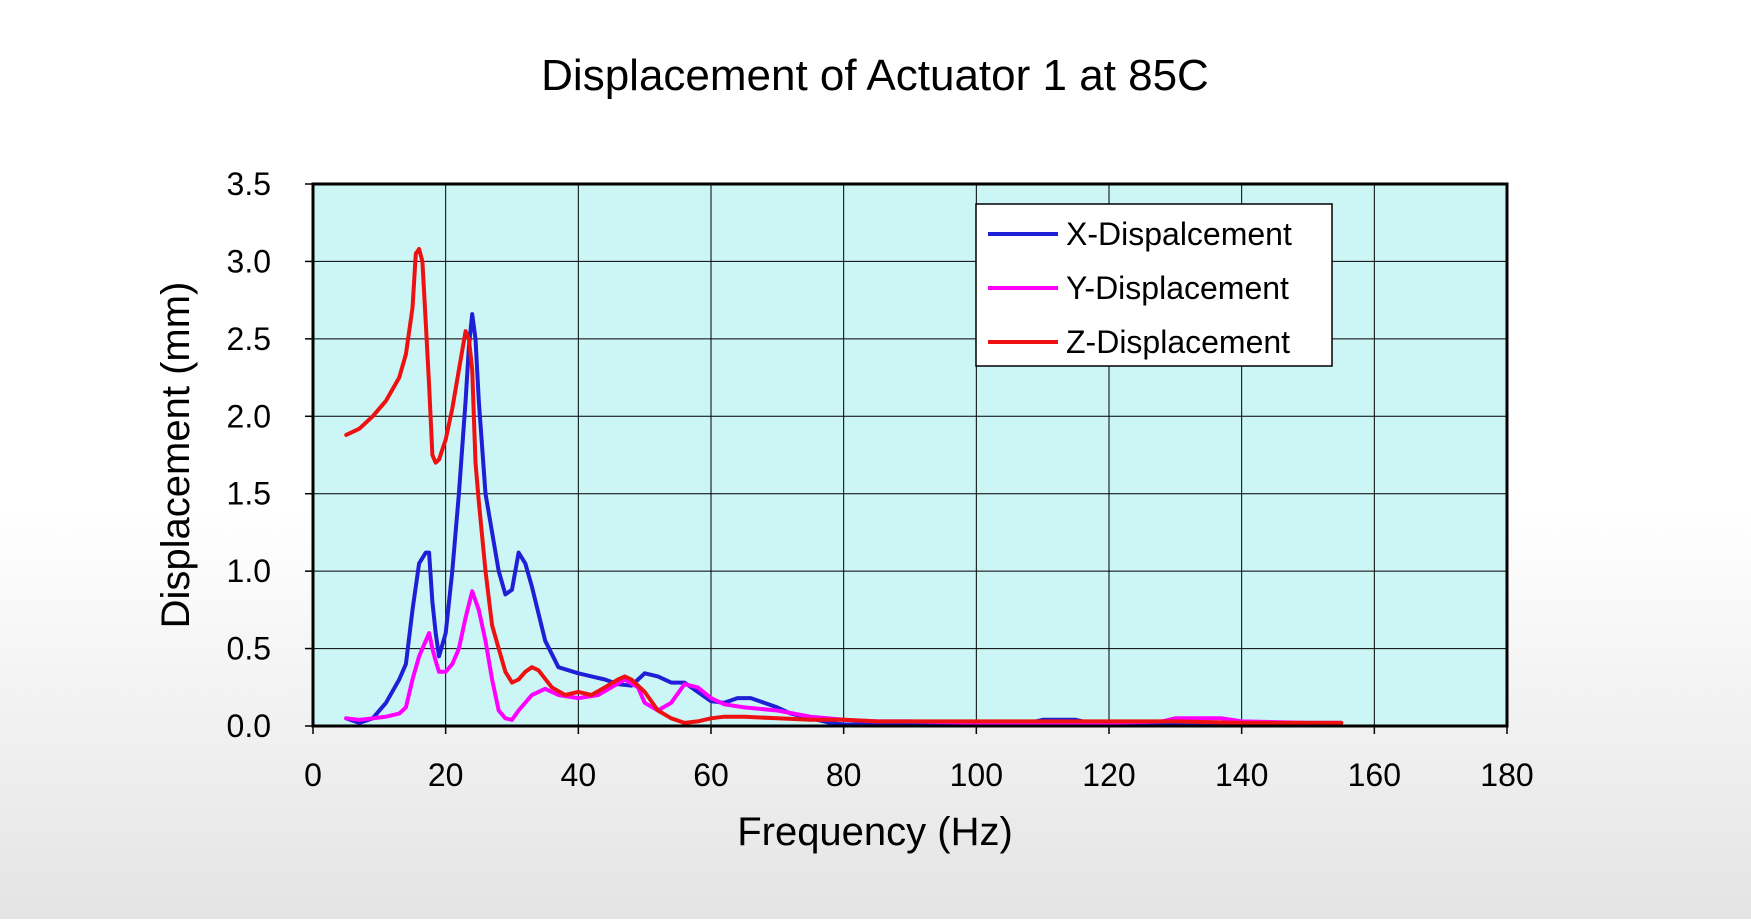 This screenshot has height=924, width=1751. I want to click on x-tick-label: 80, so click(844, 775).